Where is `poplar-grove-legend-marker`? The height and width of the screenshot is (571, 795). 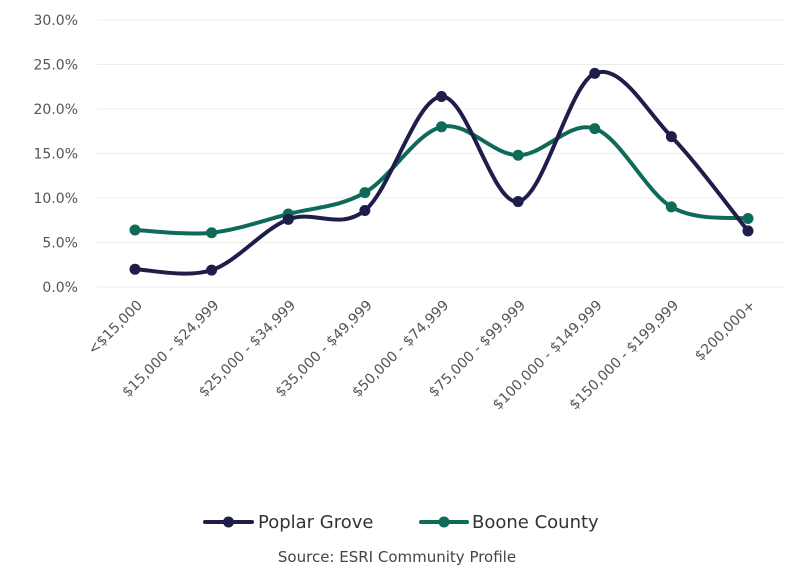
poplar-grove-legend-marker is located at coordinates (228, 522).